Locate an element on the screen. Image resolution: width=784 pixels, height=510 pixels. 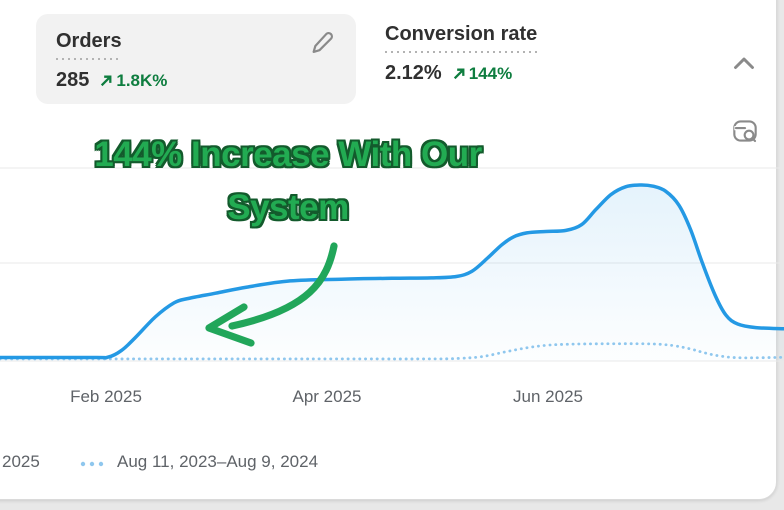
orders-delta: 1.8K% is located at coordinates (133, 81).